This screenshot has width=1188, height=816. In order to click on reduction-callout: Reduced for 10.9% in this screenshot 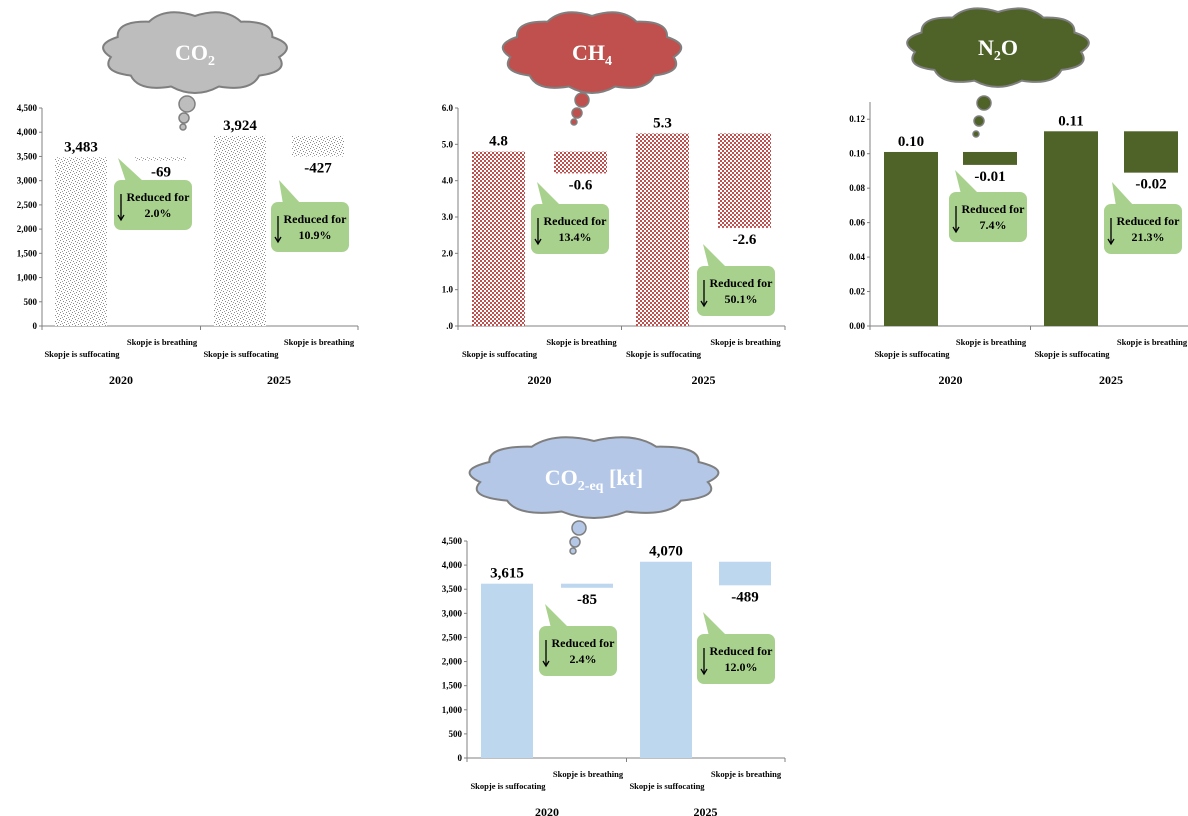, I will do `click(310, 216)`.